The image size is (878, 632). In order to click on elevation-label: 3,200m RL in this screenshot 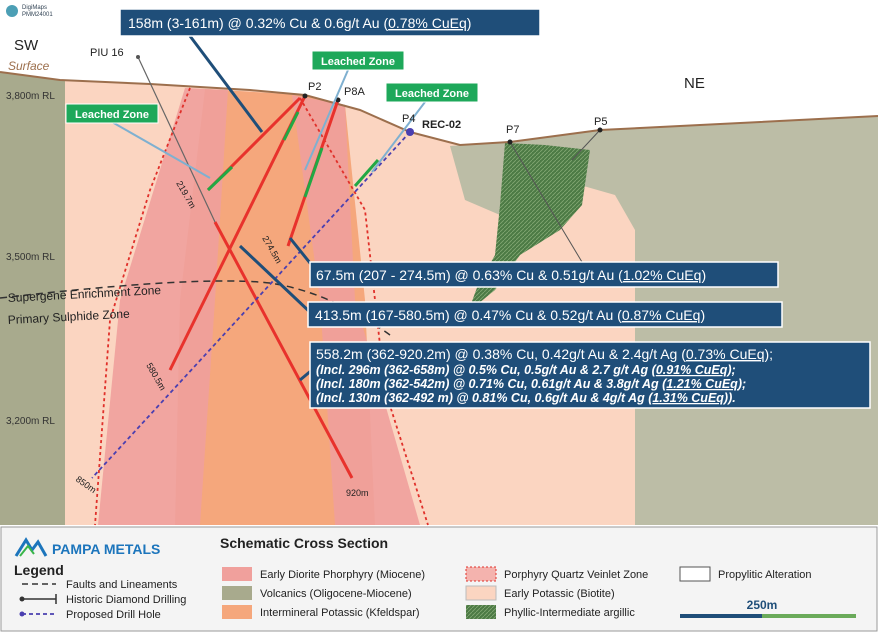, I will do `click(30, 421)`.